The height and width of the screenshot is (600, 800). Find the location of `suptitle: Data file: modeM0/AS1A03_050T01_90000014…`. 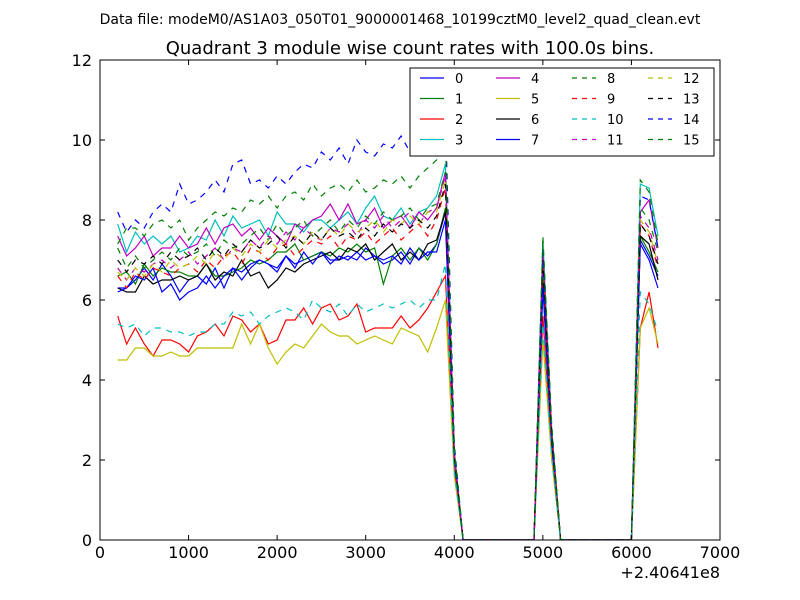

suptitle: Data file: modeM0/AS1A03_050T01_90000014… is located at coordinates (400, 20).